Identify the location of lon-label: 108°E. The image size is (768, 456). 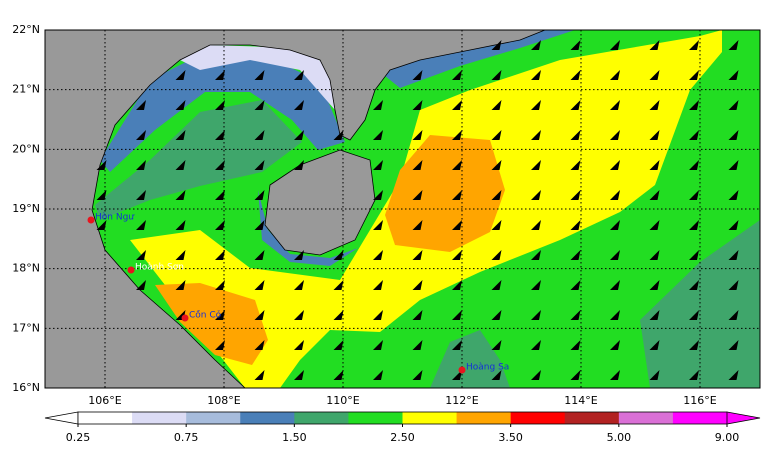
(223, 400).